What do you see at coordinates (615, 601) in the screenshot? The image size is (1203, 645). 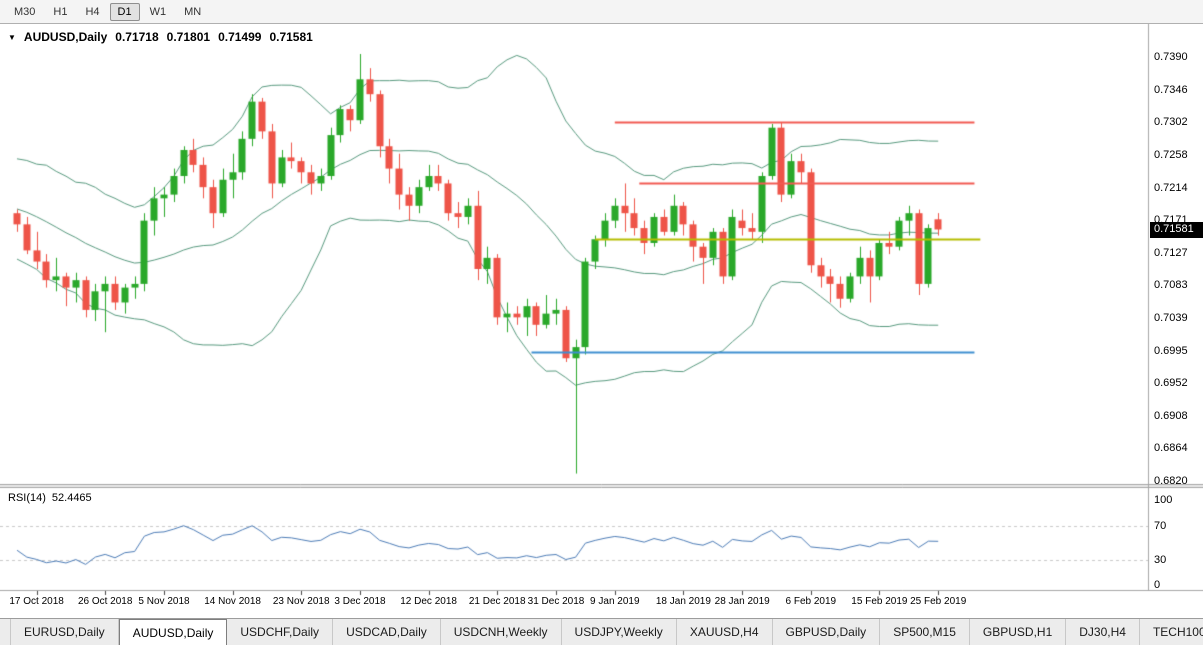 I see `date-axis-label: 9 Jan 2019` at bounding box center [615, 601].